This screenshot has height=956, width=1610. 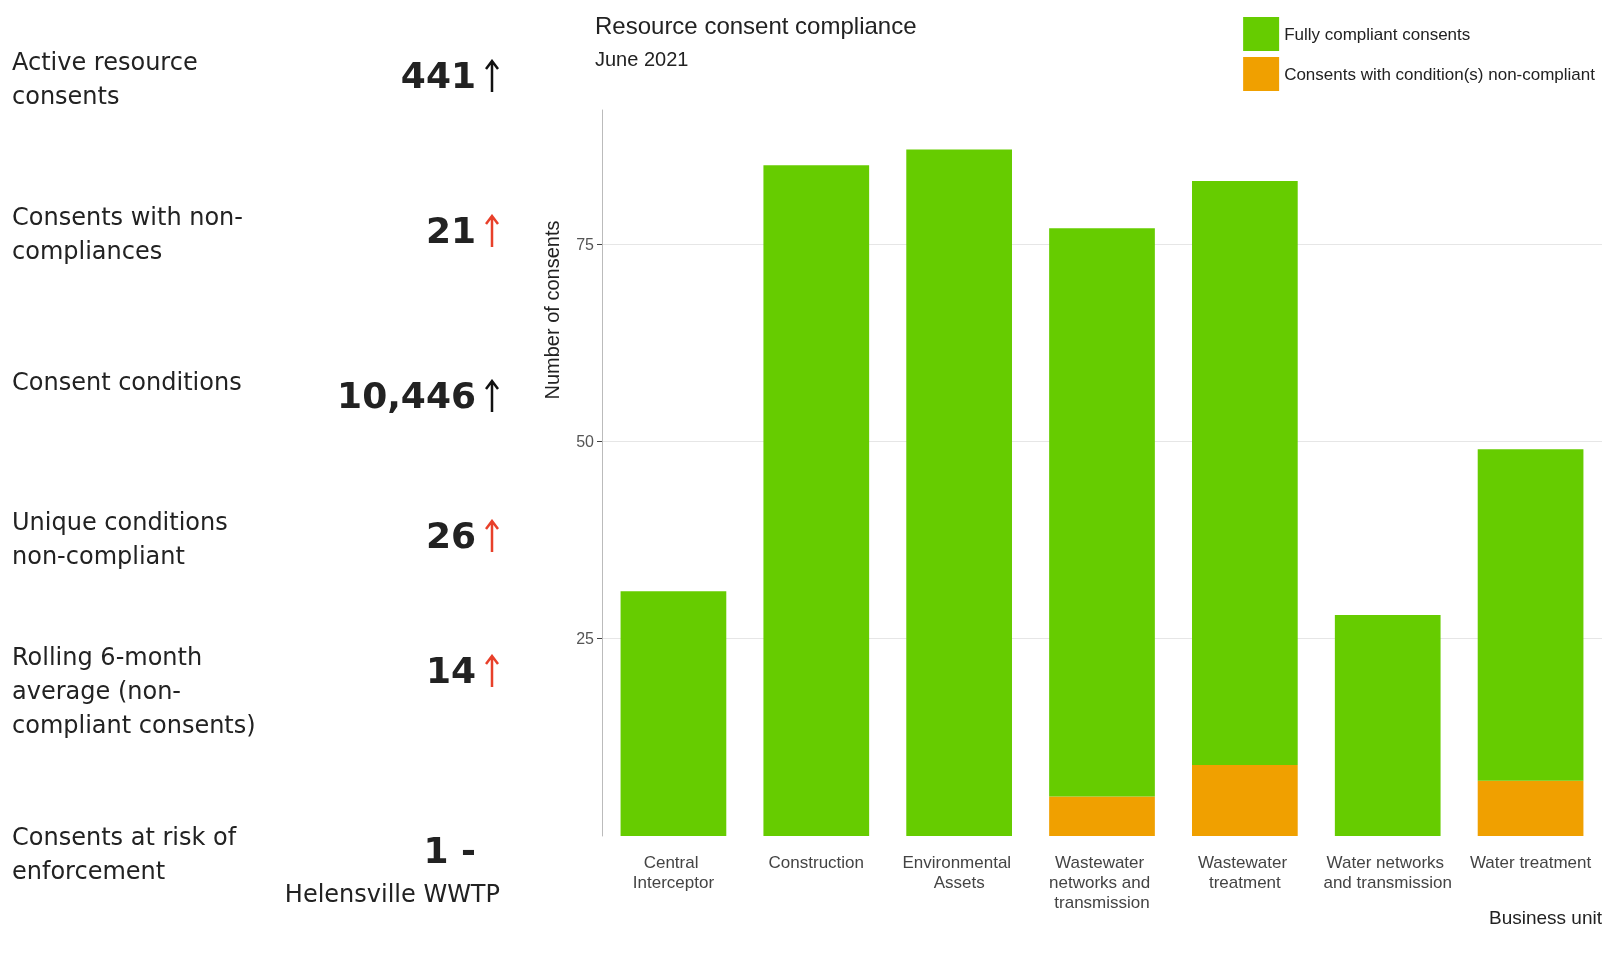 What do you see at coordinates (673, 872) in the screenshot?
I see `x-tick-label: Central Interceptor` at bounding box center [673, 872].